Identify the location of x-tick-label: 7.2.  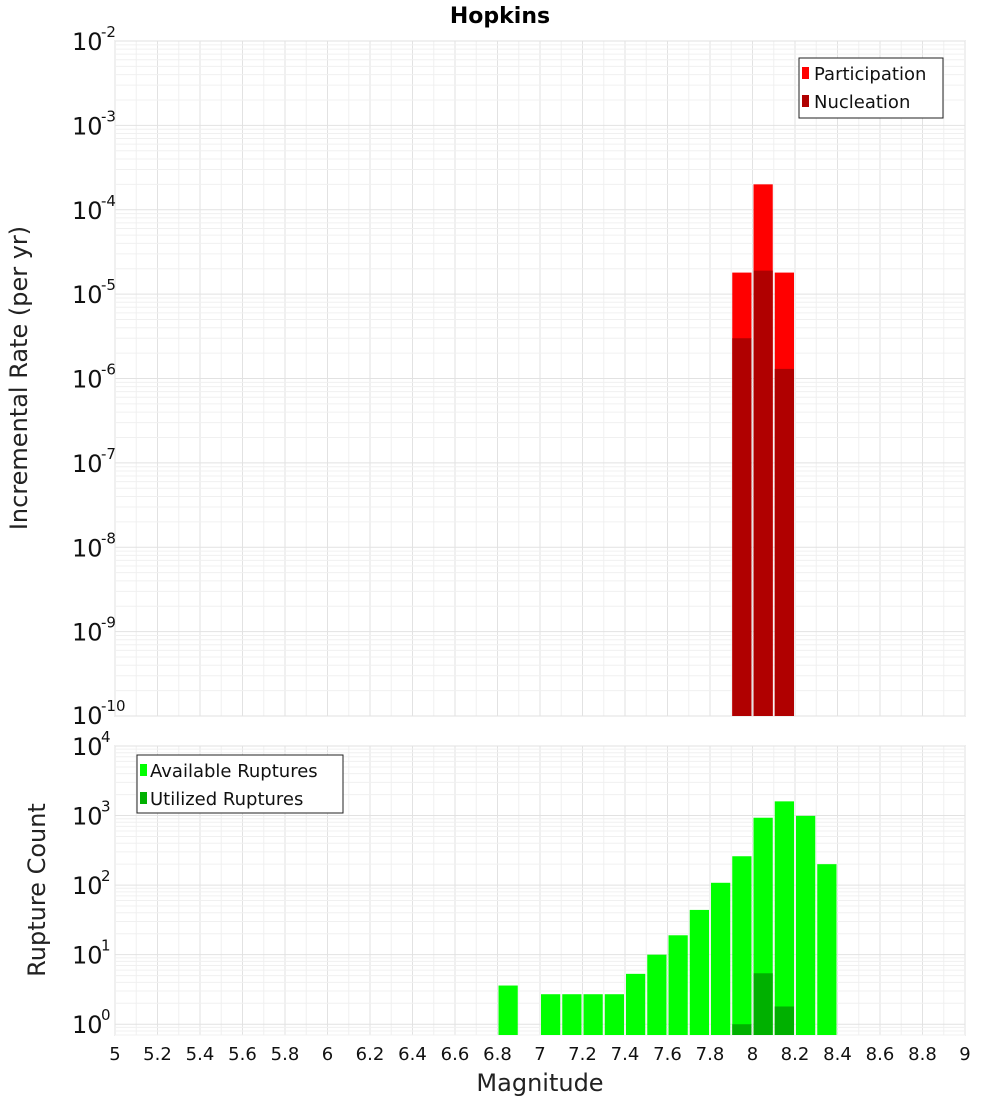
(582, 1054).